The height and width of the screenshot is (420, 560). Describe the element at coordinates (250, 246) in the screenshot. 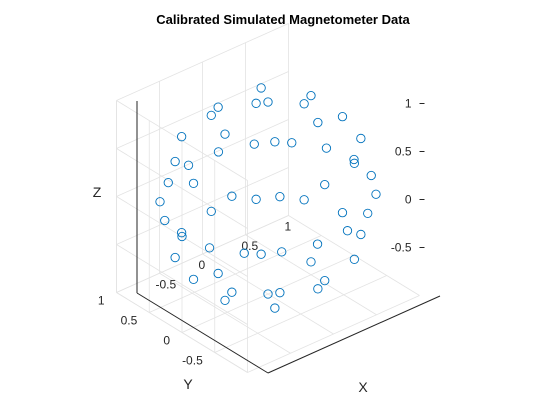

I see `x-tick-label: 0.5` at that location.